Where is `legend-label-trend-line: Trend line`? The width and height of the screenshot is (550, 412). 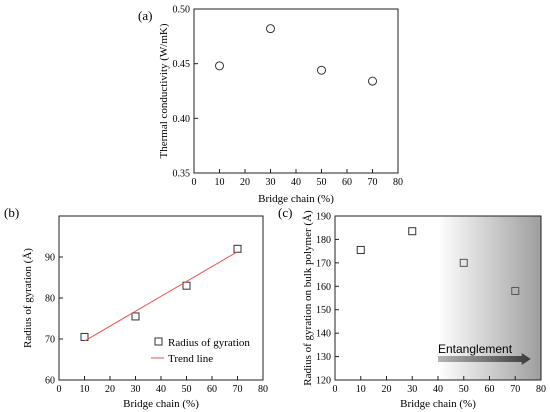 legend-label-trend-line: Trend line is located at coordinates (190, 359).